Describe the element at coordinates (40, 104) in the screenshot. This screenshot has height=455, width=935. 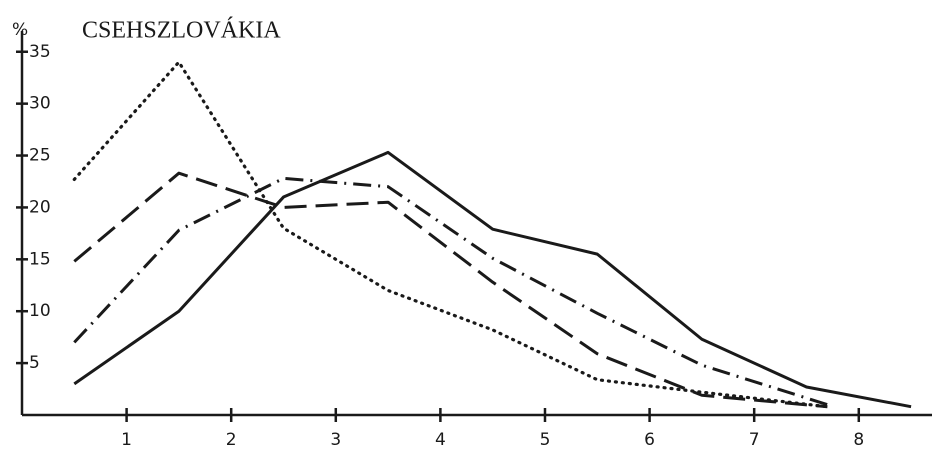
I see `y-tick-label: 30` at that location.